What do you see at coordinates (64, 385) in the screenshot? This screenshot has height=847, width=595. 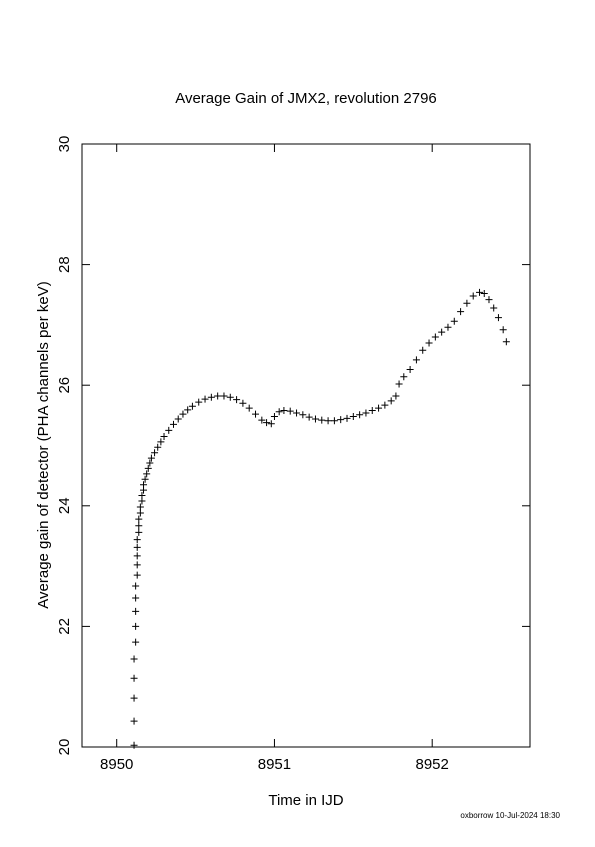 I see `y-tick-label: 26` at bounding box center [64, 385].